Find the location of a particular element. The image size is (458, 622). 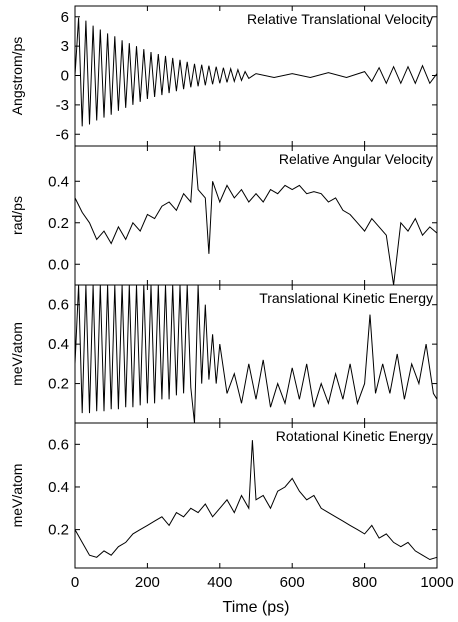

y-axis-label: rad/ps is located at coordinates (17, 215).